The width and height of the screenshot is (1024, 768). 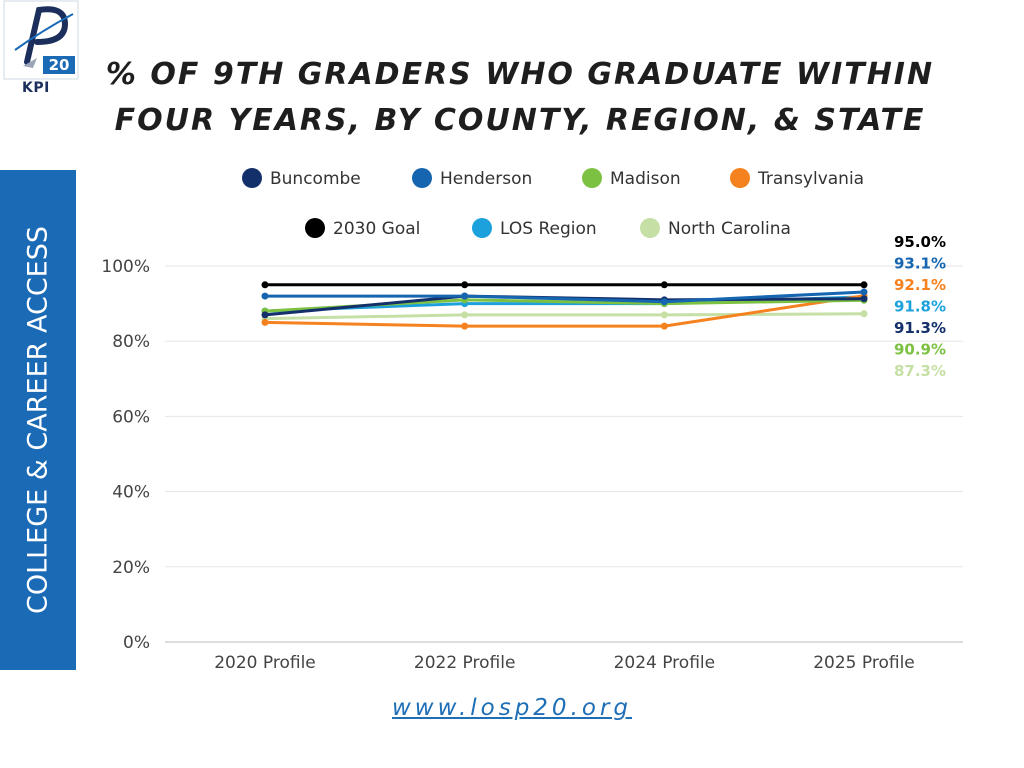 I want to click on kpi-logo: 20, so click(x=41, y=48).